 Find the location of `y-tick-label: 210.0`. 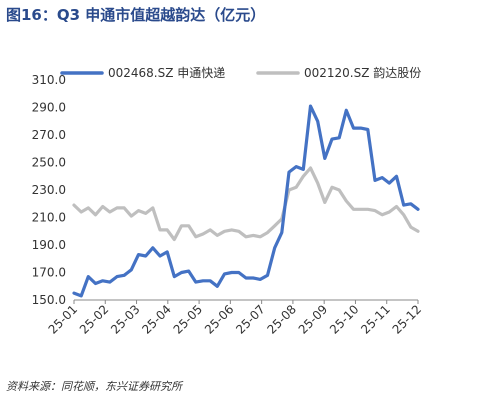

y-tick-label: 210.0 is located at coordinates (49, 218).